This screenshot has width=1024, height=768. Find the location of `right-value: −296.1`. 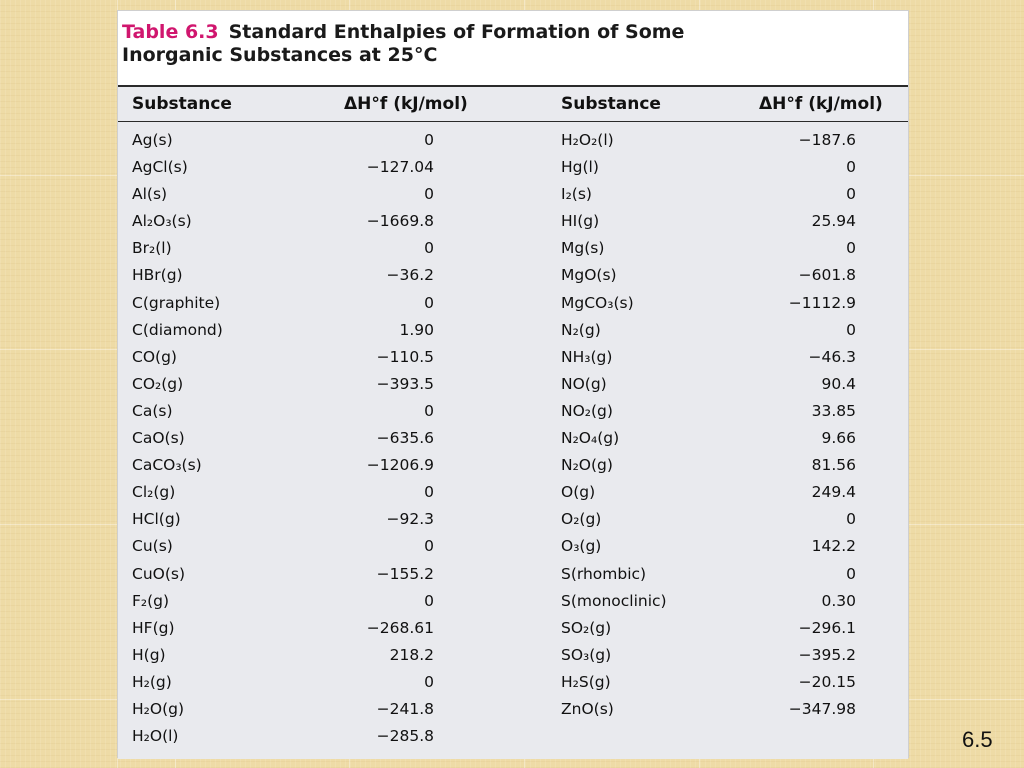

right-value: −296.1 is located at coordinates (827, 627).